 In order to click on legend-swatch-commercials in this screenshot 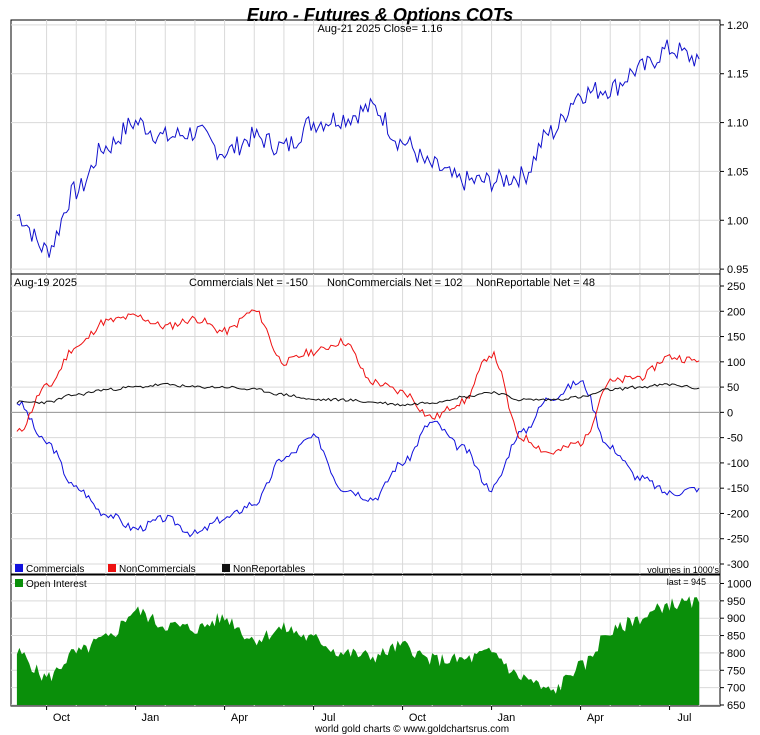, I will do `click(19, 568)`.